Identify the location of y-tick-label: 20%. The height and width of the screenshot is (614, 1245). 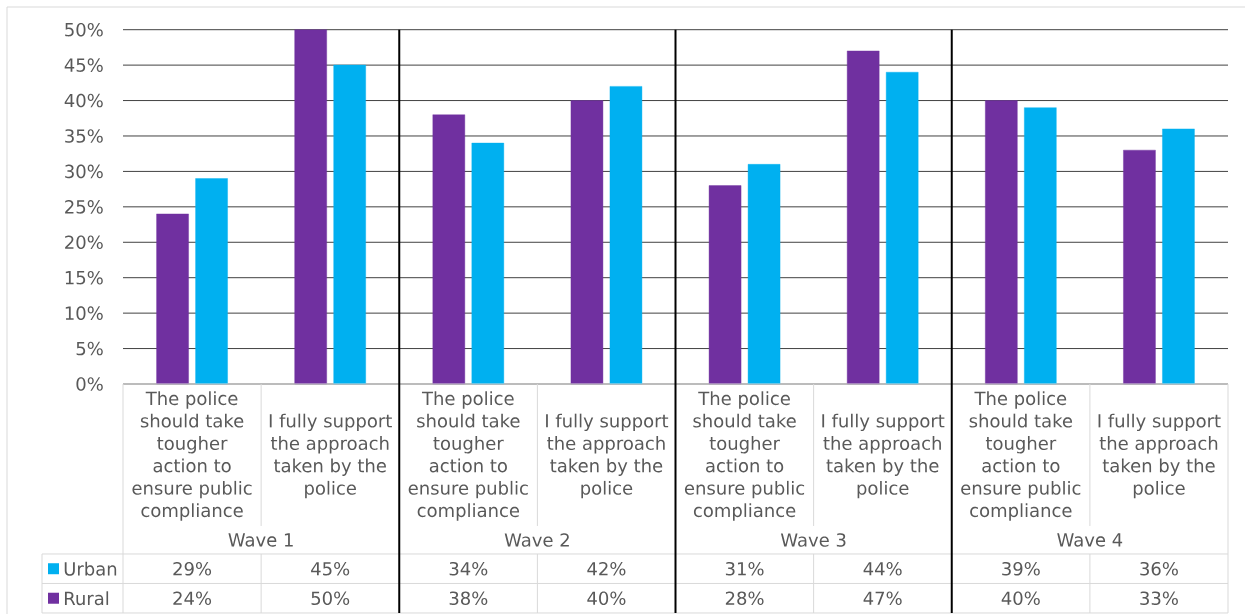
(84, 242).